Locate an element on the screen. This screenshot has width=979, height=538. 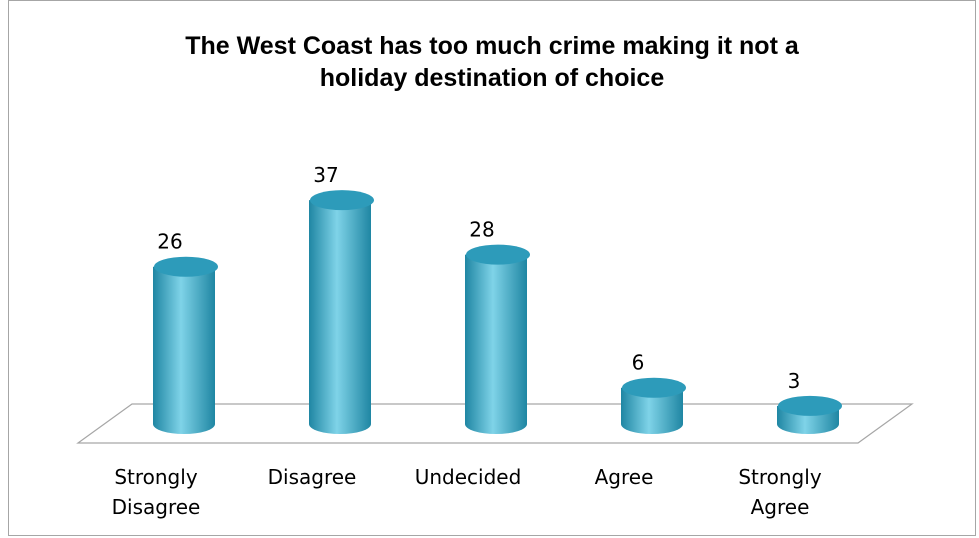
category-label: Undecided is located at coordinates (468, 477).